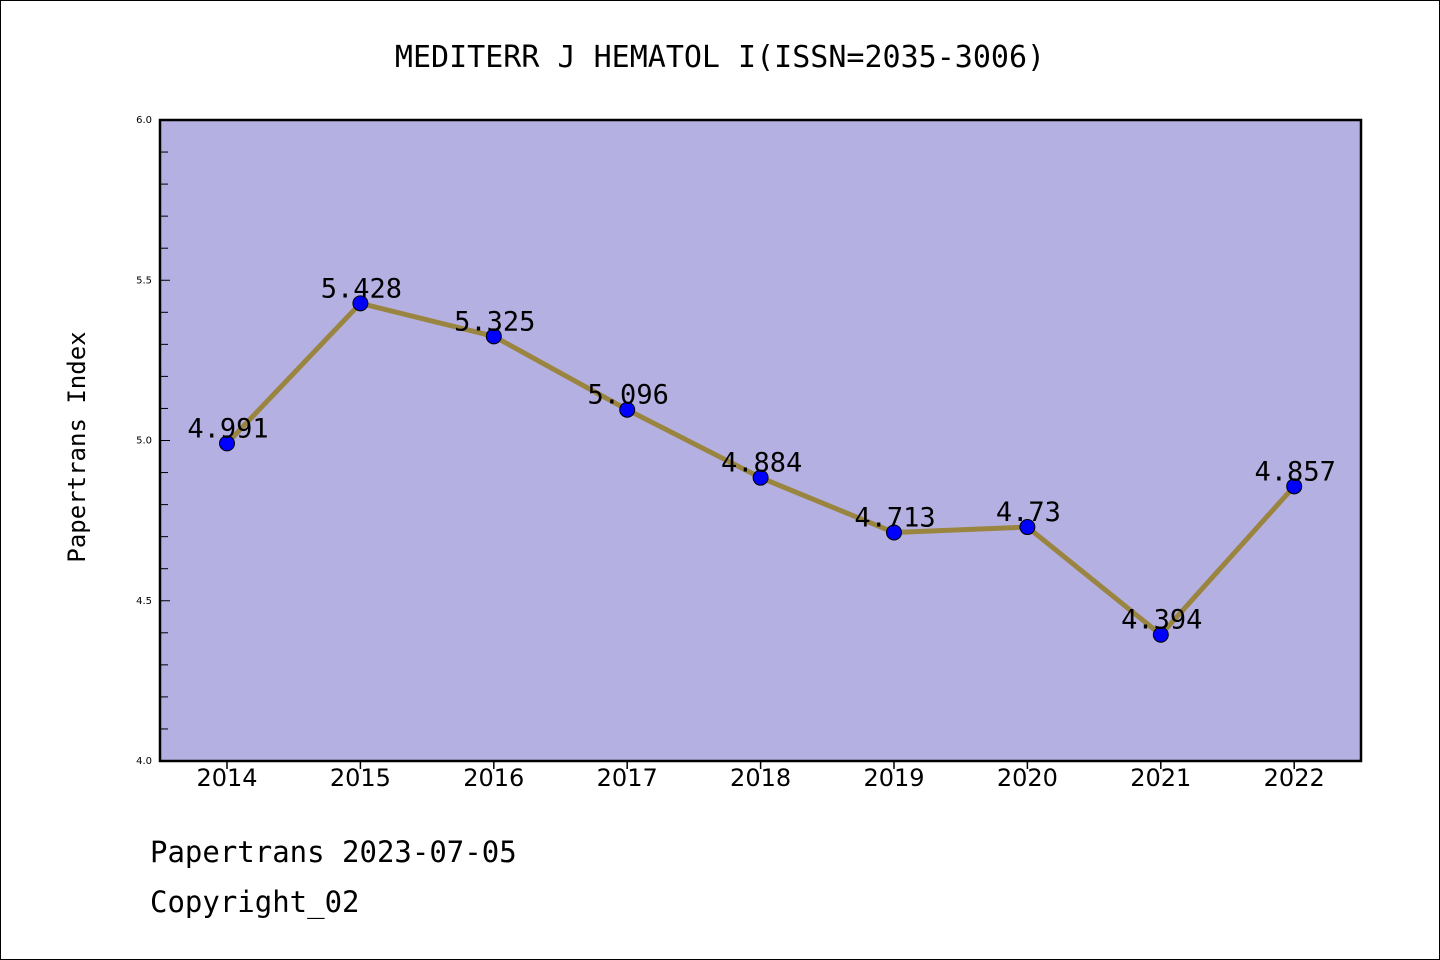 The height and width of the screenshot is (960, 1440). What do you see at coordinates (361, 288) in the screenshot?
I see `data-label: 5.428` at bounding box center [361, 288].